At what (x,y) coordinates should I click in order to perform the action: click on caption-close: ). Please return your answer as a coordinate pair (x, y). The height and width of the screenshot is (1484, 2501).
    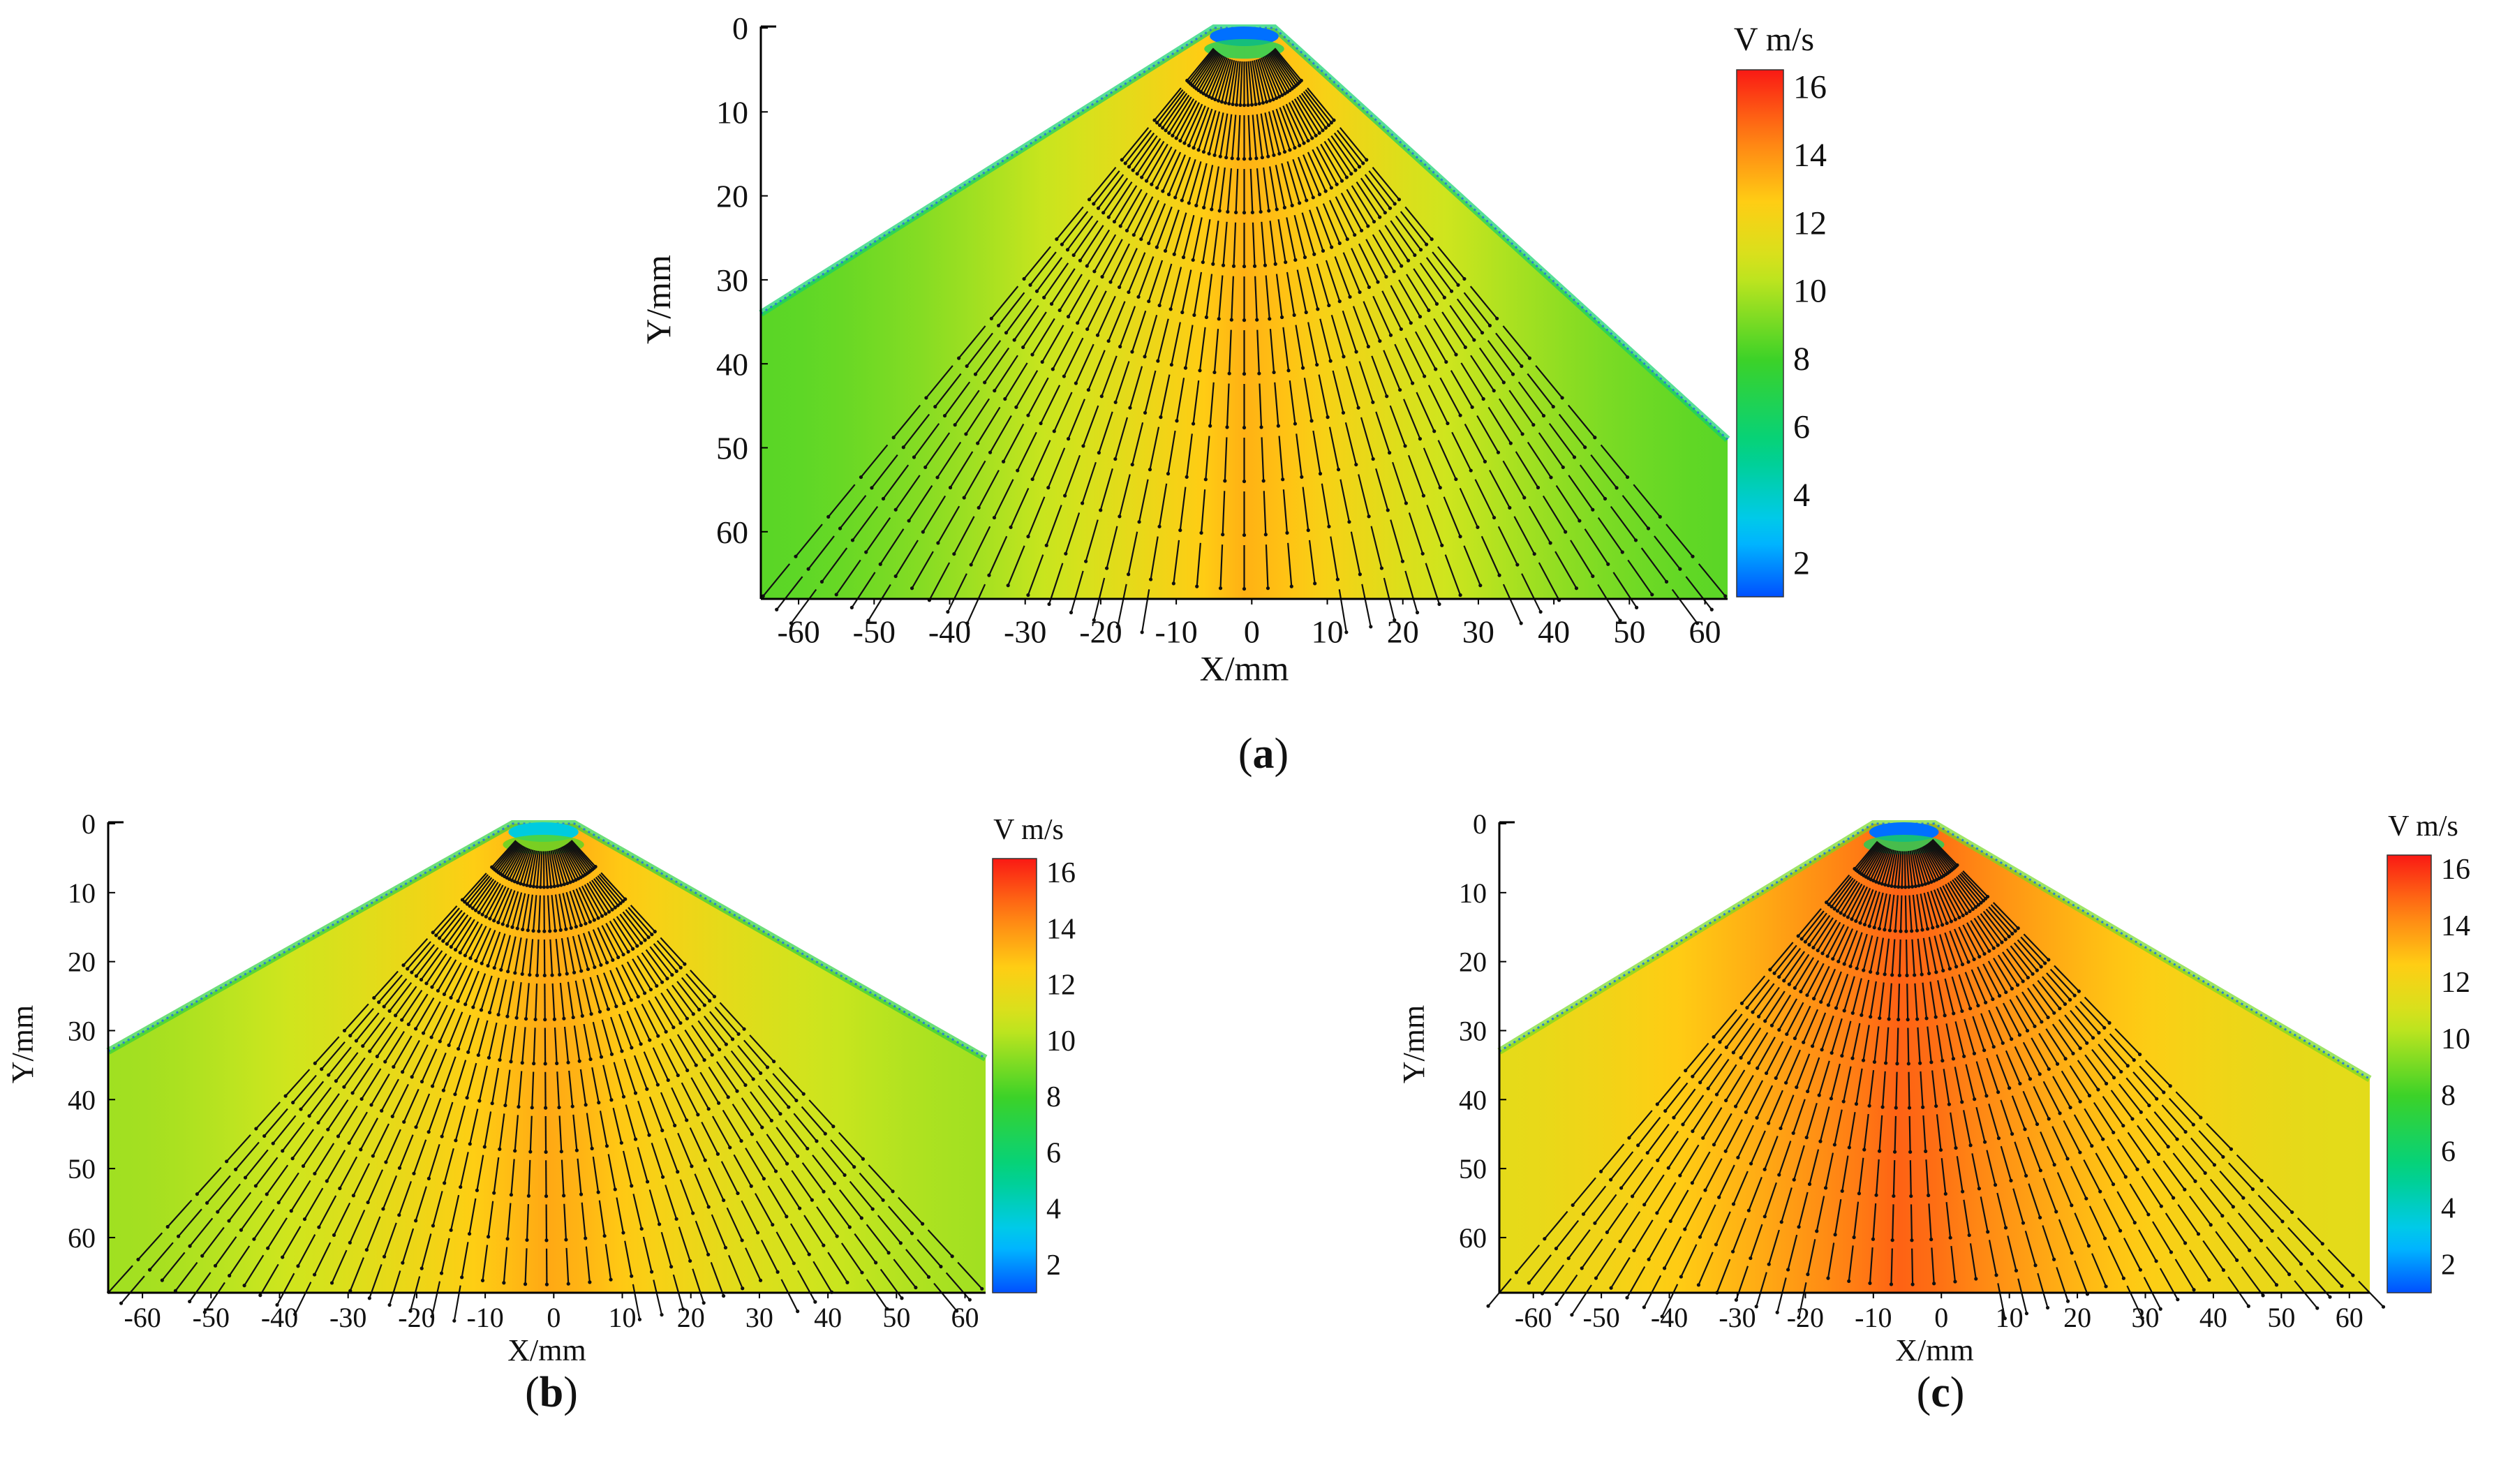
    Looking at the image, I should click on (1282, 754).